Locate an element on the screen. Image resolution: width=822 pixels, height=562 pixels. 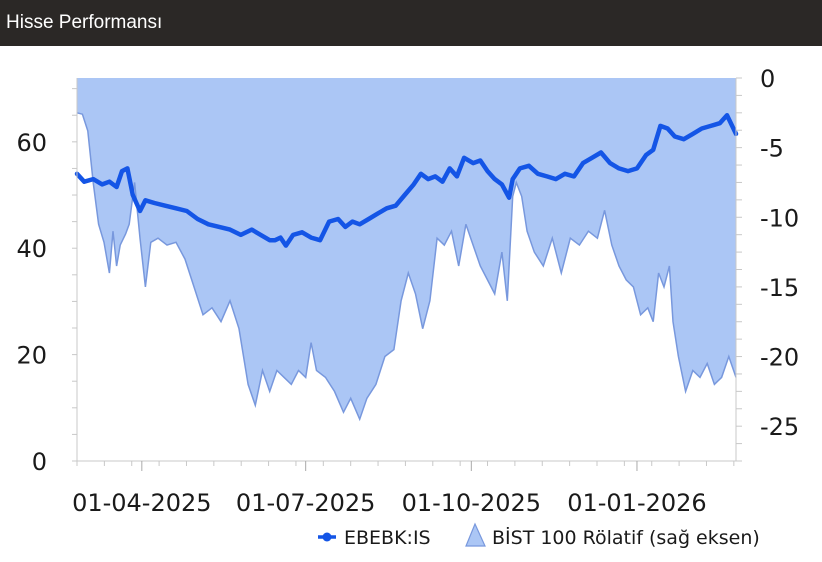
left-tick-label: 20 is located at coordinates (31, 356).